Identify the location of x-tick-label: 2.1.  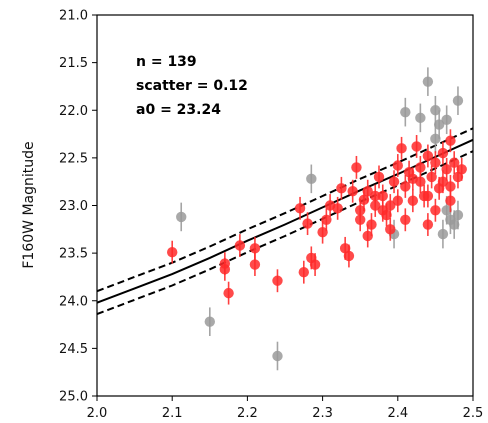
(172, 413).